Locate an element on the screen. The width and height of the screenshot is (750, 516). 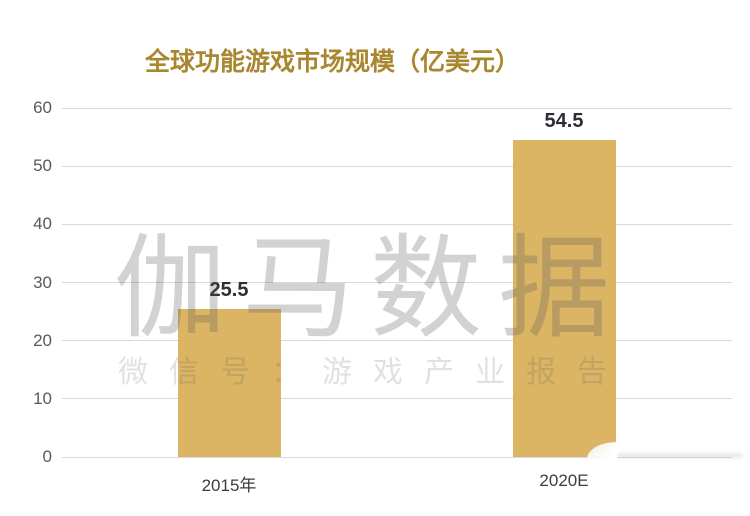
page-curl-decoration is located at coordinates (601, 450).